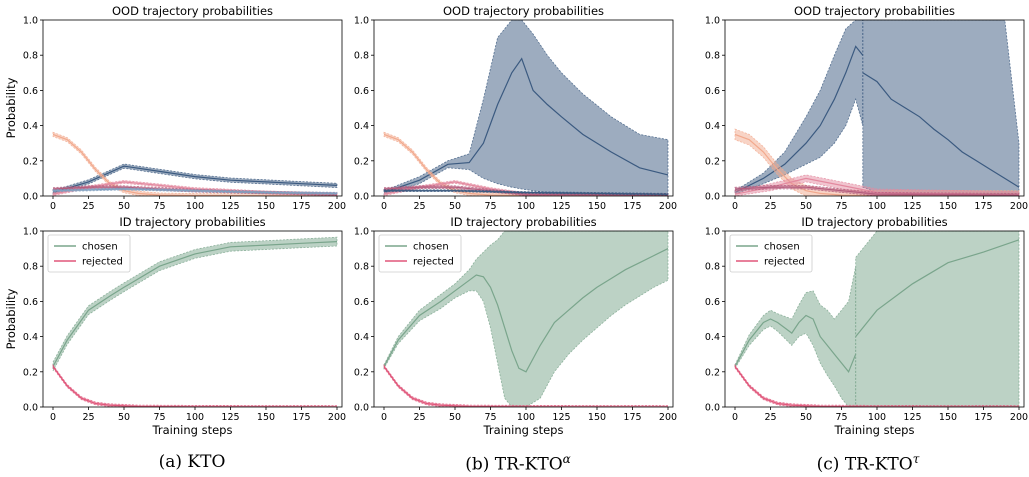  I want to click on caption-c: (c) TR-KTOτ, so click(868, 463).